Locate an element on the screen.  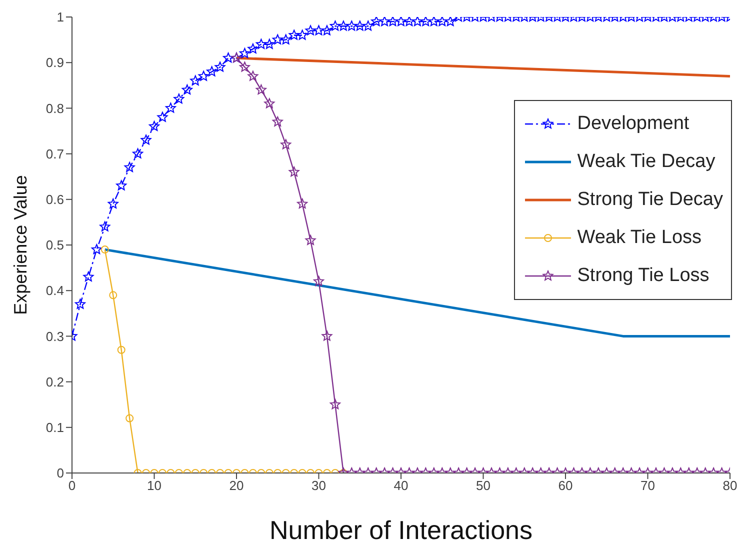
y-tick-label: 0.9 is located at coordinates (55, 62).